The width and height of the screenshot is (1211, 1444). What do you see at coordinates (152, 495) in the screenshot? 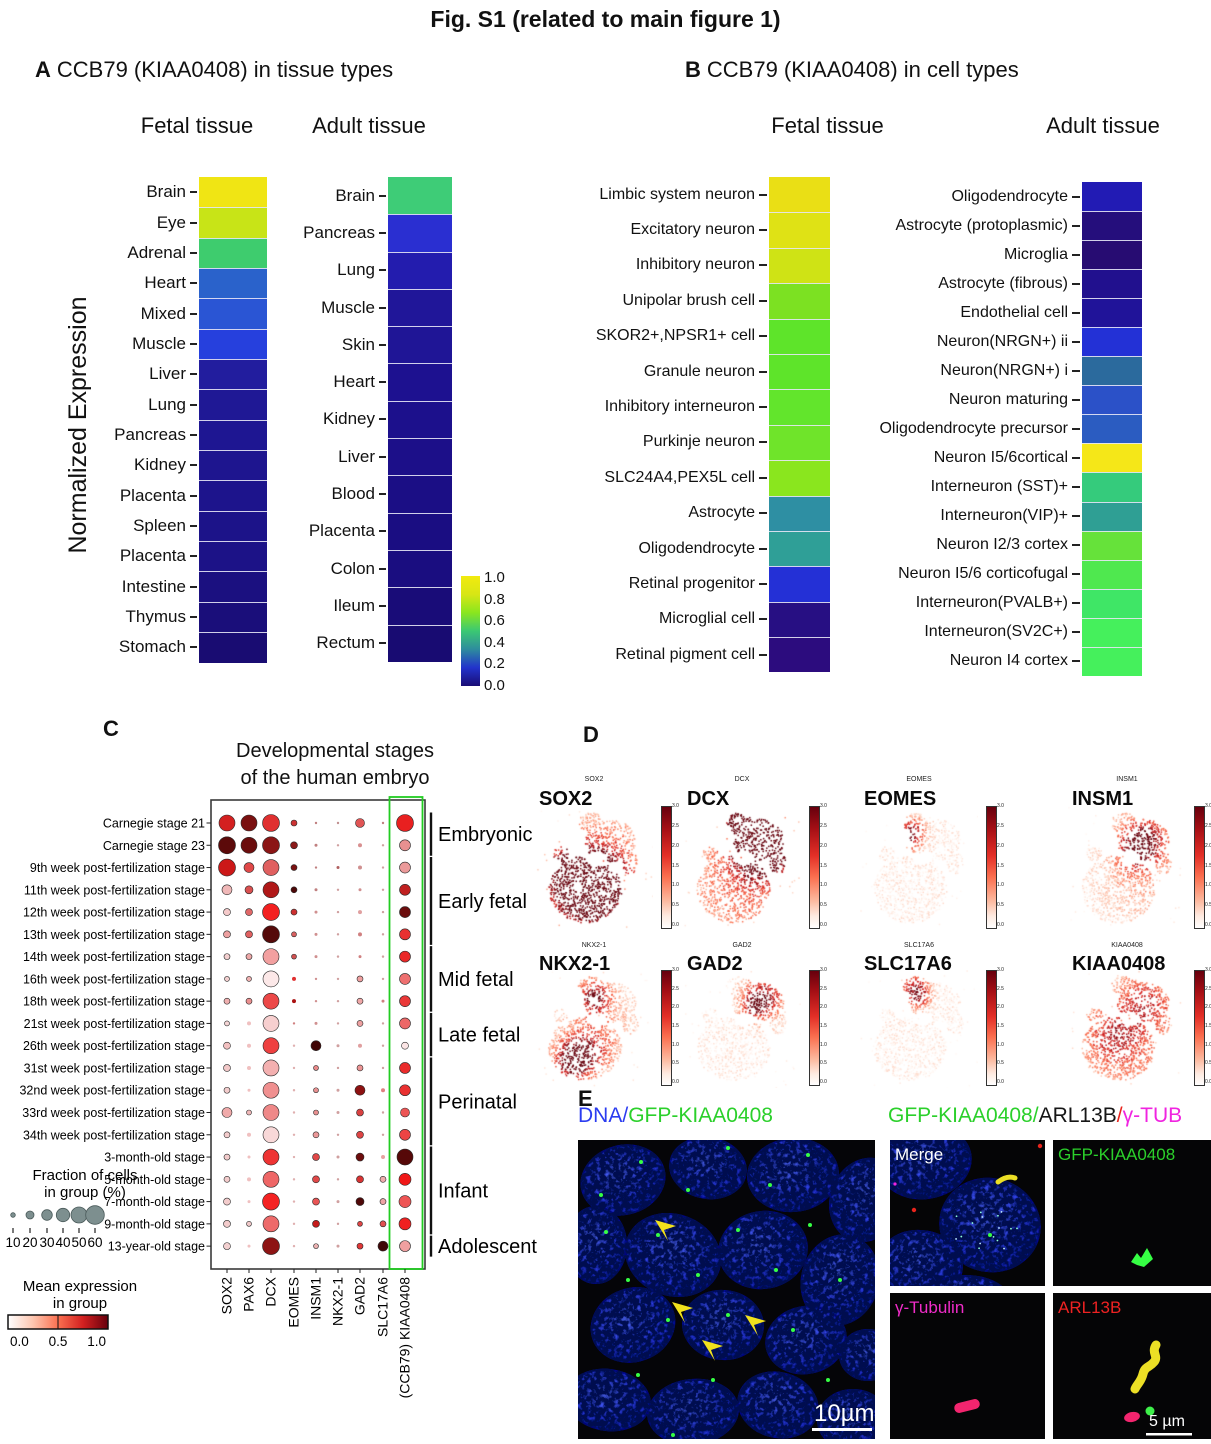
I see `row-label: Placenta` at bounding box center [152, 495].